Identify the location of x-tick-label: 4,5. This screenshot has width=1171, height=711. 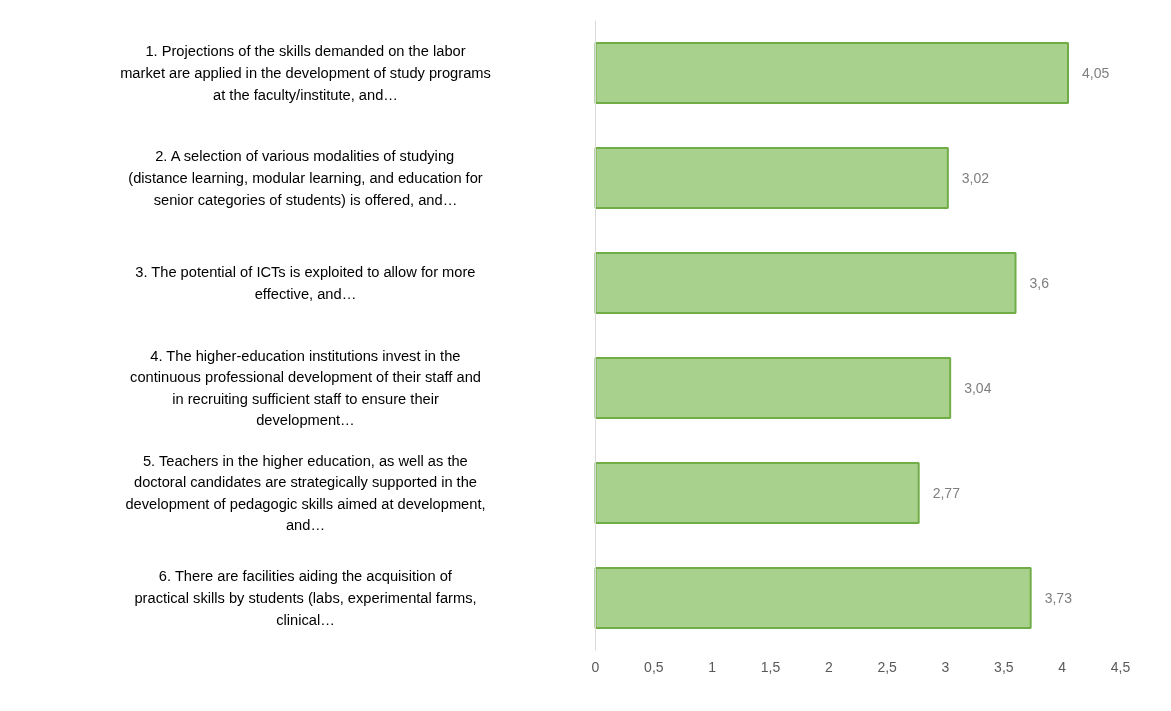
(1120, 666).